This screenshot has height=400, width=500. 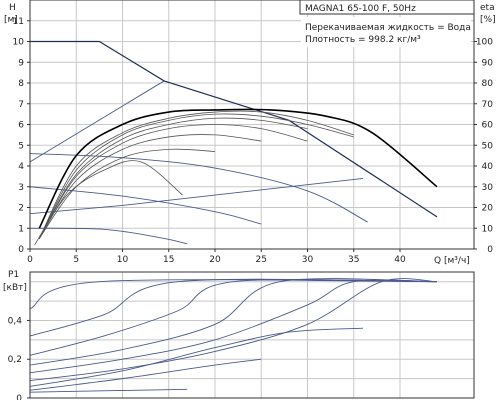 What do you see at coordinates (488, 167) in the screenshot?
I see `y2-tick-label: 40` at bounding box center [488, 167].